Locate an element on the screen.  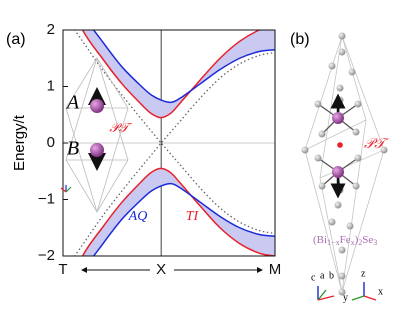
axis-letter: c is located at coordinates (313, 277).